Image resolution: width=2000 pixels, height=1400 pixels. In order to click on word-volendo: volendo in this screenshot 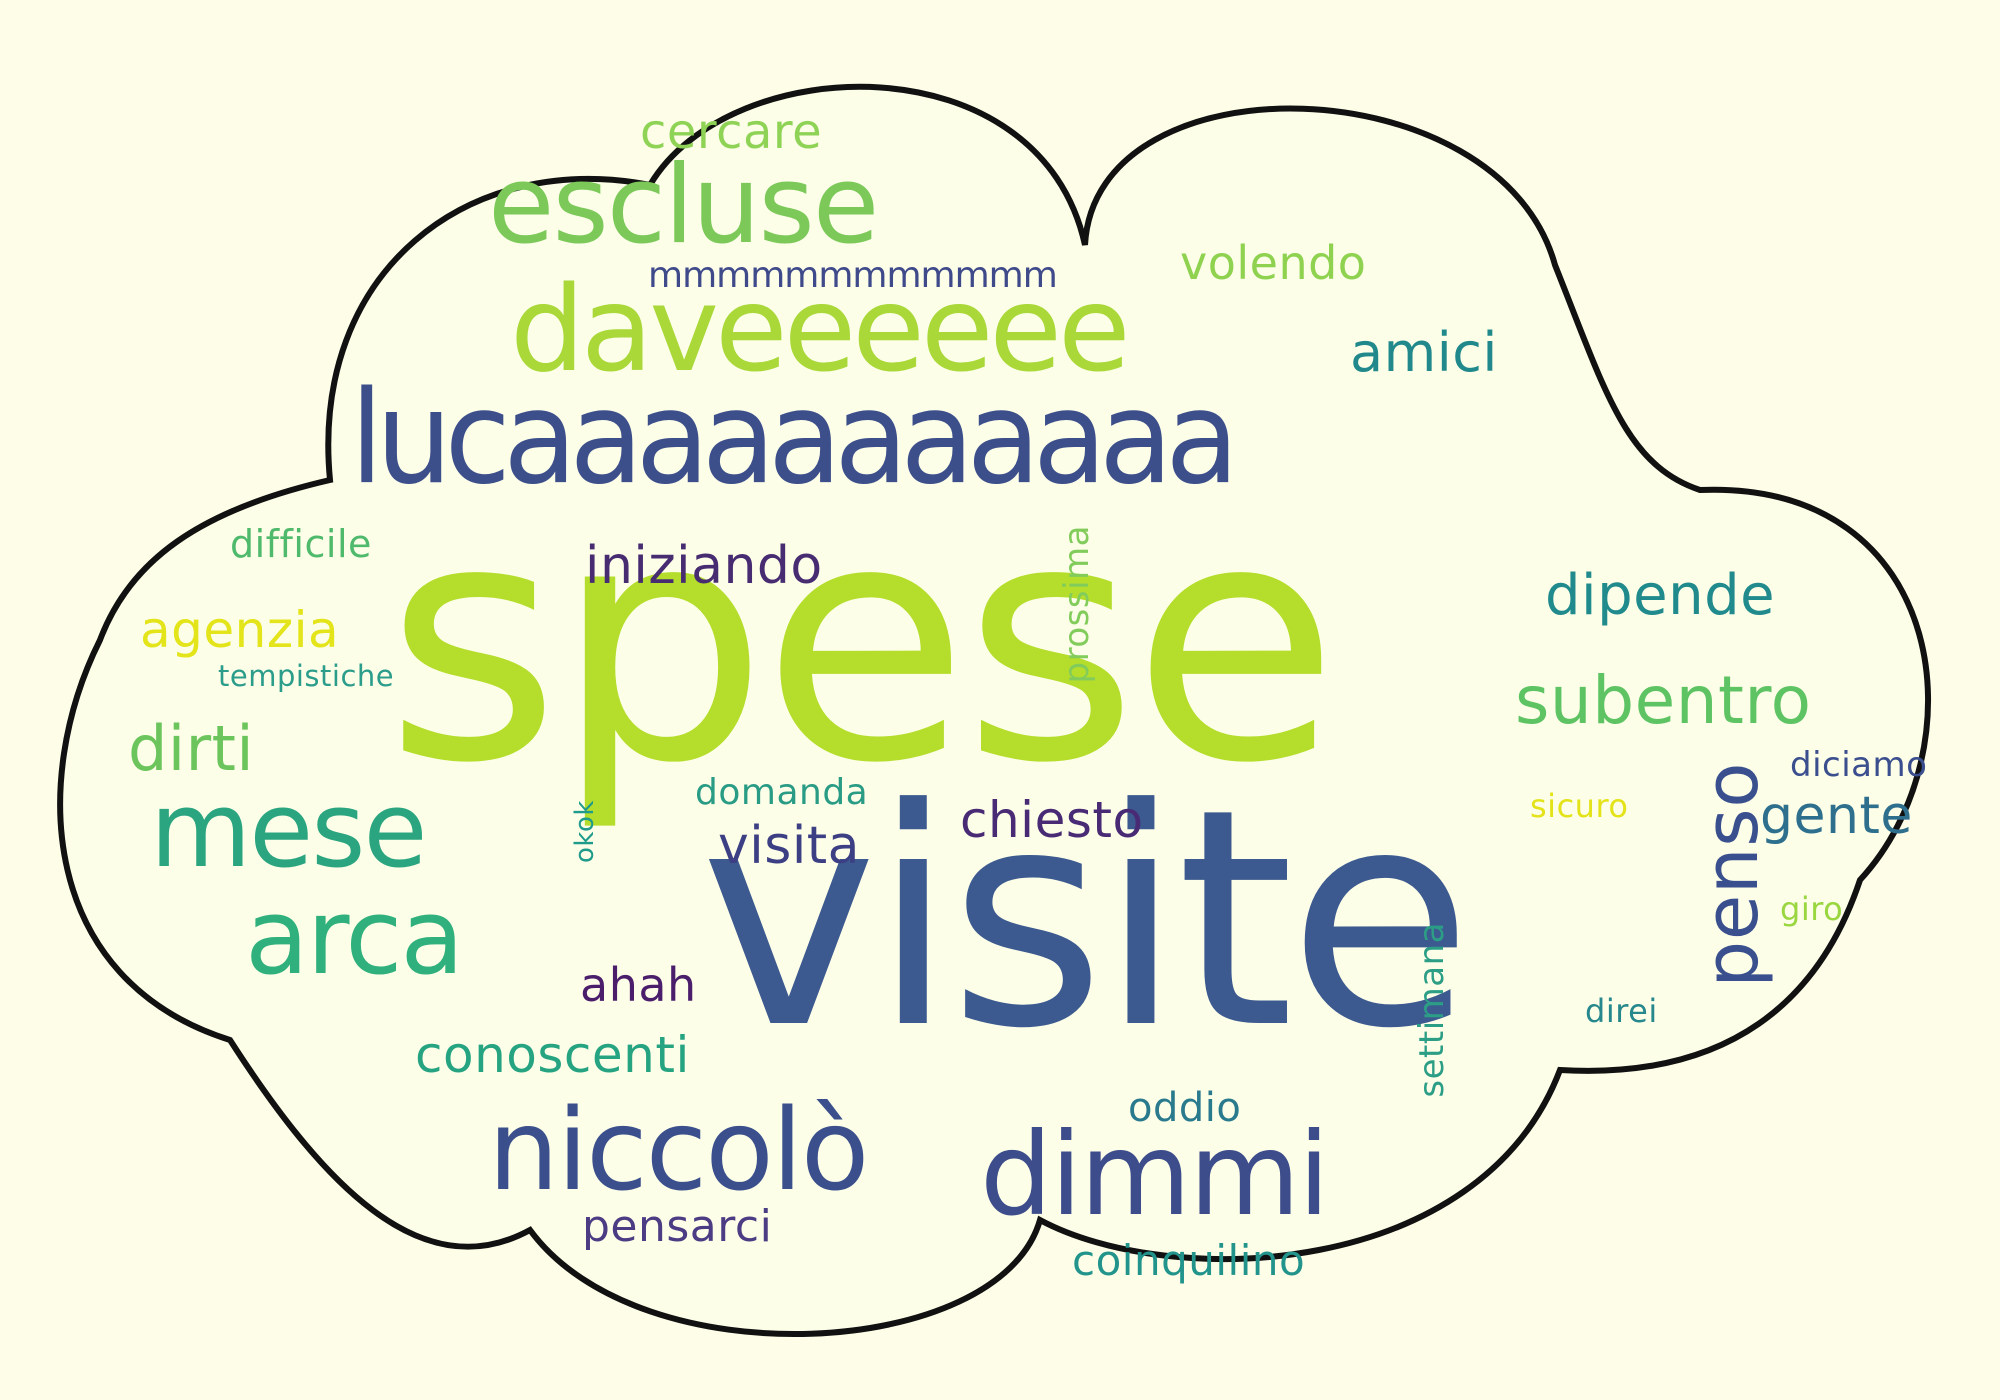, I will do `click(1273, 263)`.